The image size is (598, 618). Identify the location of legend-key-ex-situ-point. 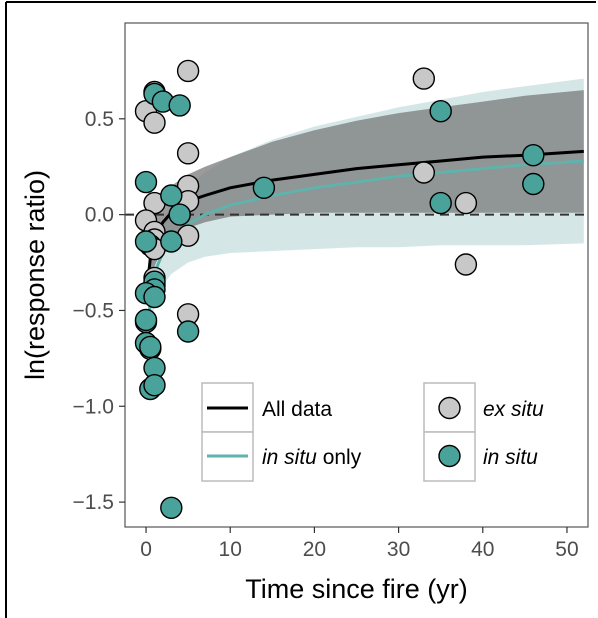
(449, 408).